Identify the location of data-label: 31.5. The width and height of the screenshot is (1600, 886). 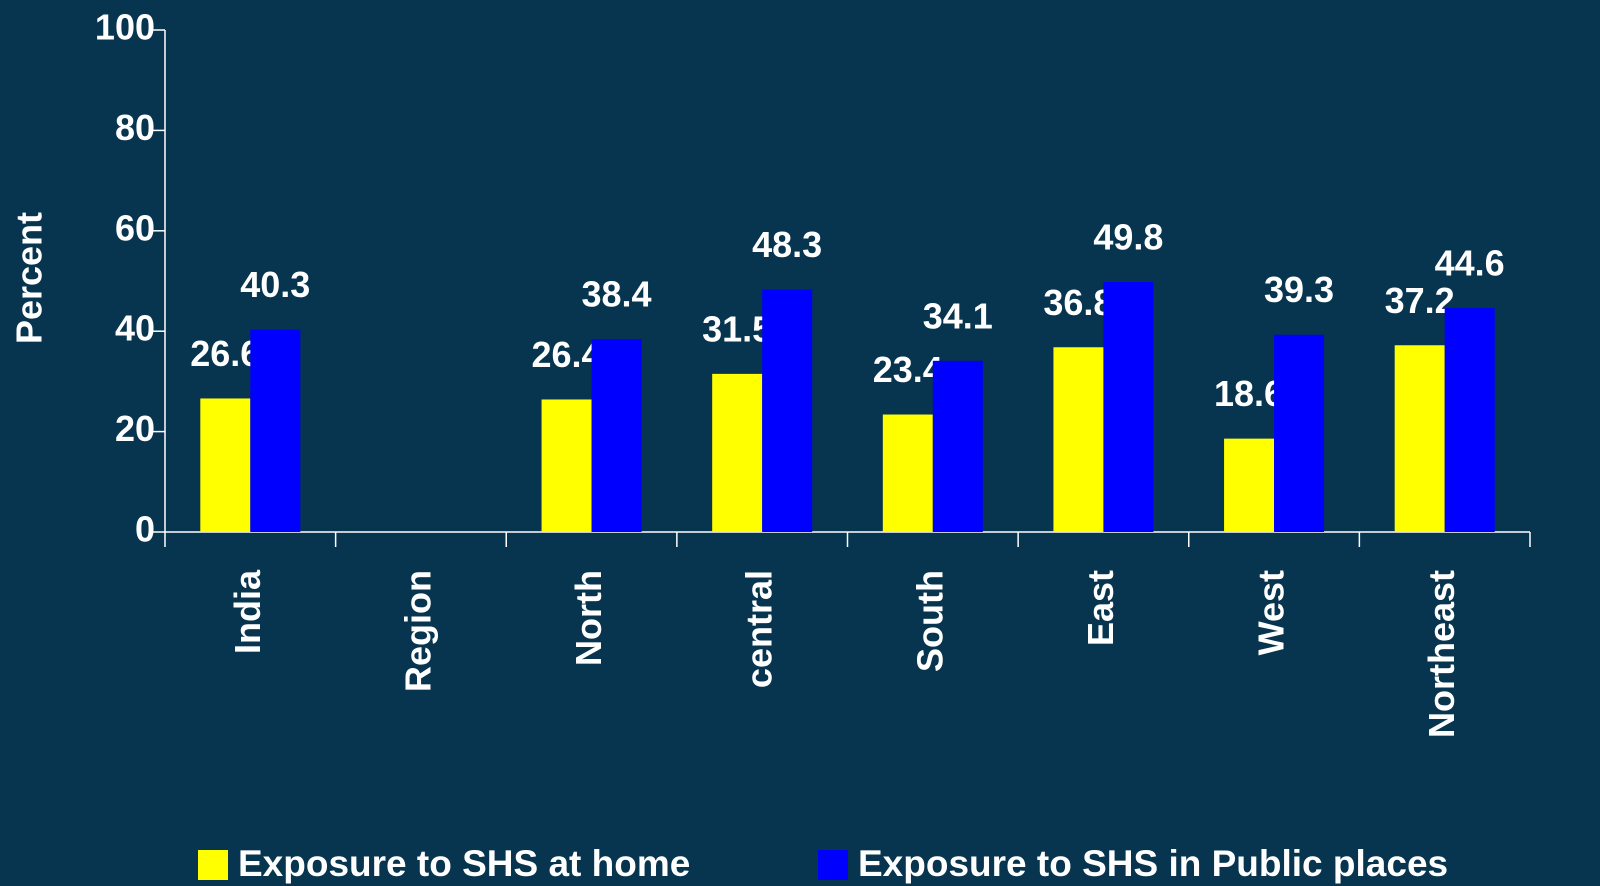
(737, 328).